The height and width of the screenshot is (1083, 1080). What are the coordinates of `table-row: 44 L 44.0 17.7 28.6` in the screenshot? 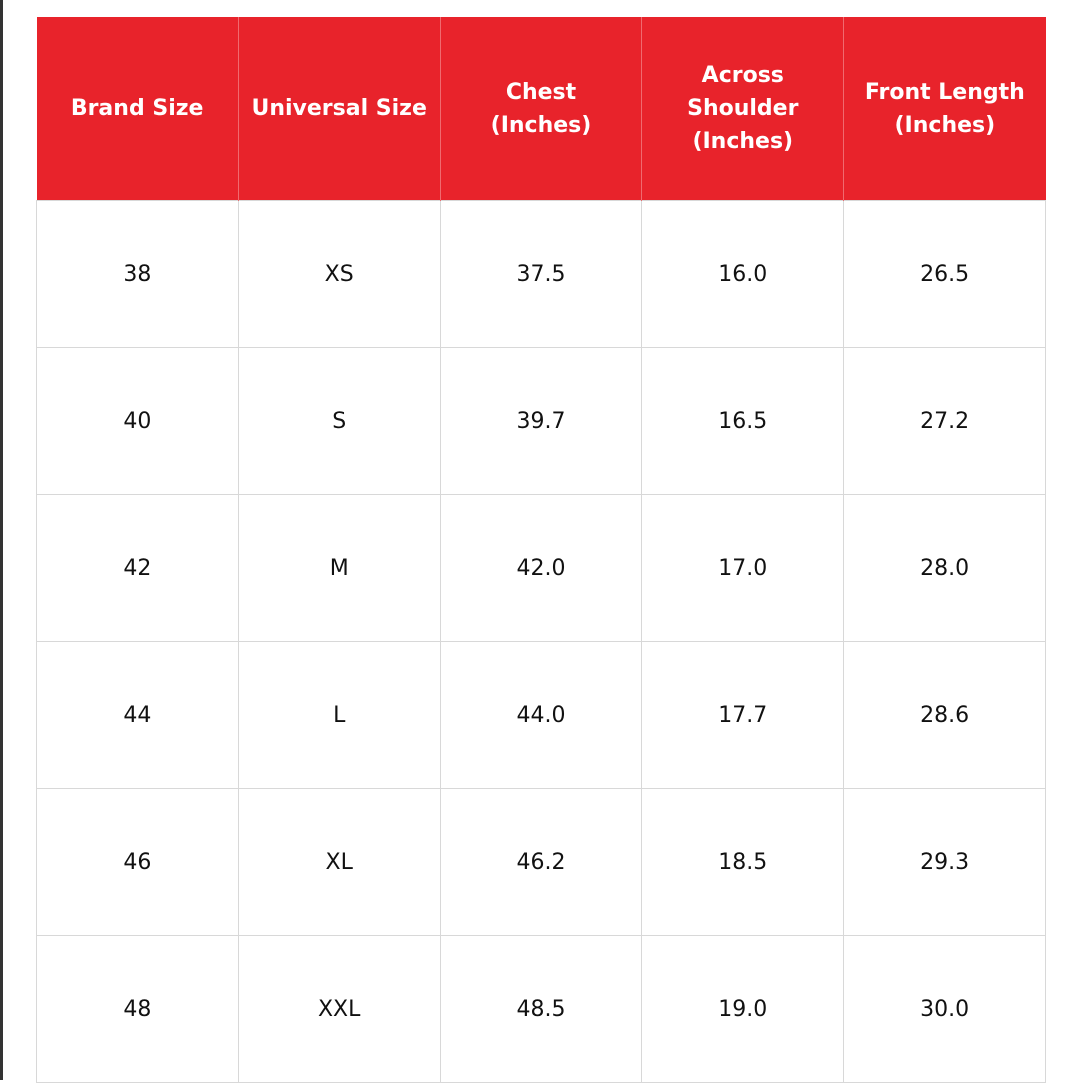 It's located at (541, 715).